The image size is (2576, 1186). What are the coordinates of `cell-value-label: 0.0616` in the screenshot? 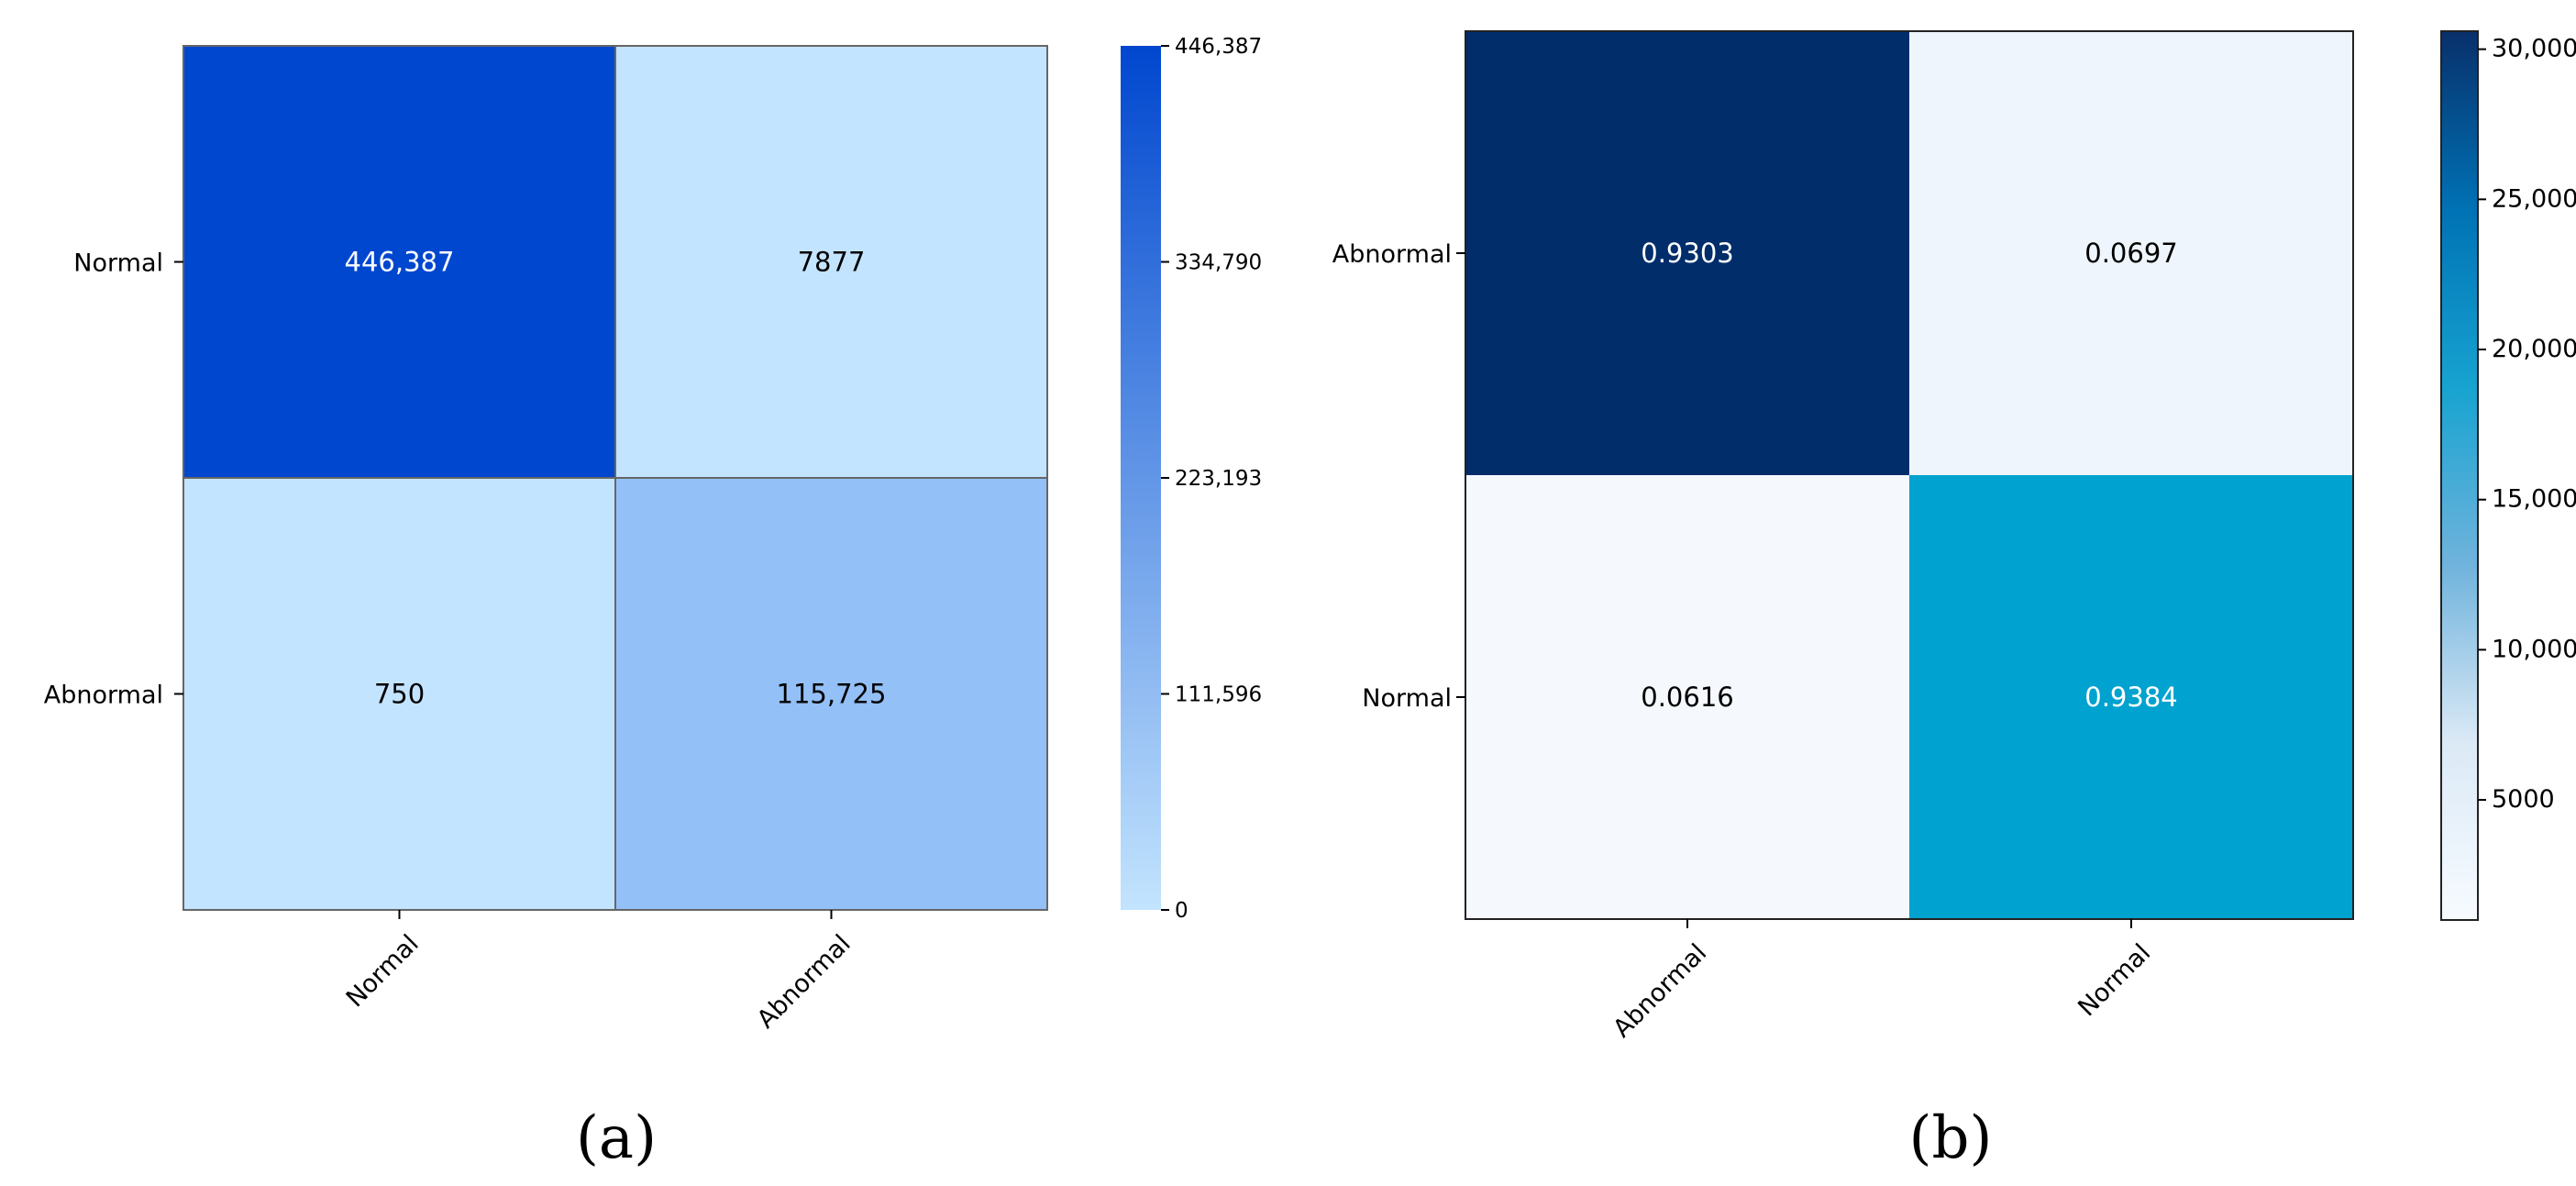 It's located at (1687, 698).